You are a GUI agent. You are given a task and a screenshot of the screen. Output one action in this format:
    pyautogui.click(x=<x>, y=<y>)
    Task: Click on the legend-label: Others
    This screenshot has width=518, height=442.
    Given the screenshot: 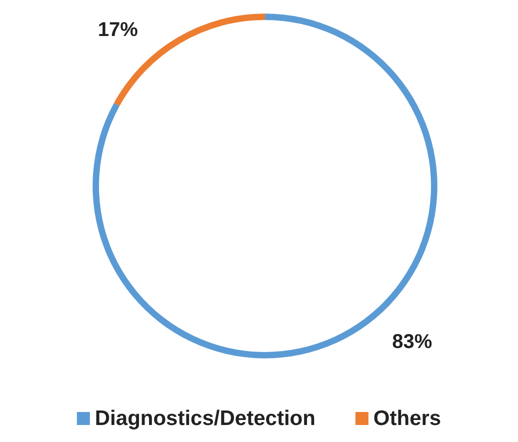 What is the action you would take?
    pyautogui.click(x=407, y=418)
    